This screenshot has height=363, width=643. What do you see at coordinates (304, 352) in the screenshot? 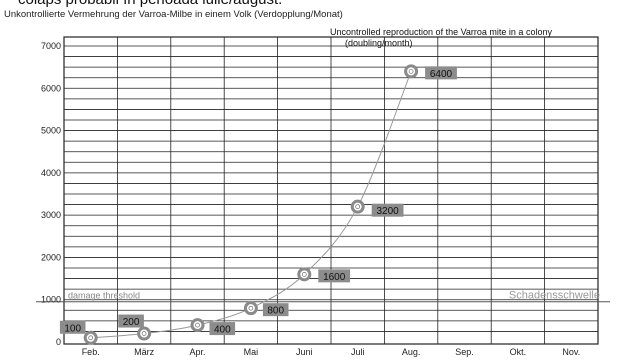
I see `x-tick-label: Juni` at bounding box center [304, 352].